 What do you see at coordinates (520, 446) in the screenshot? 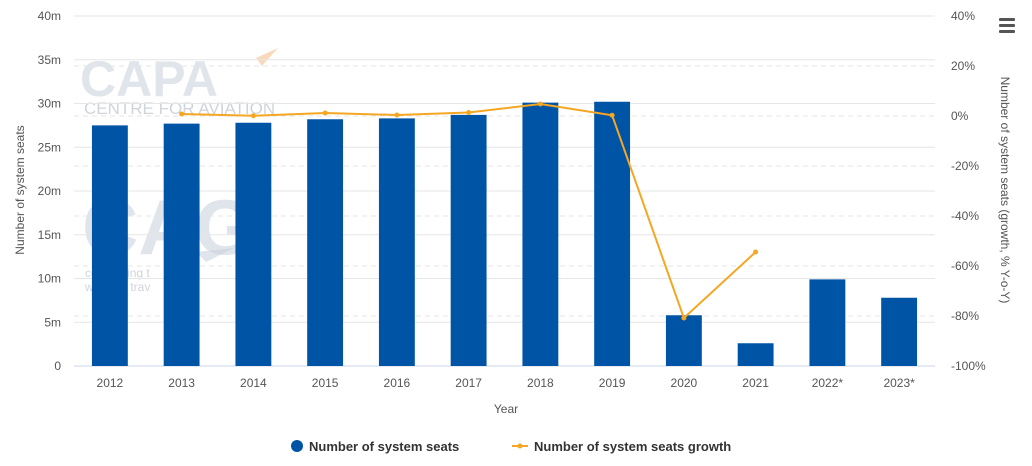
I see `legend-growth-marker` at bounding box center [520, 446].